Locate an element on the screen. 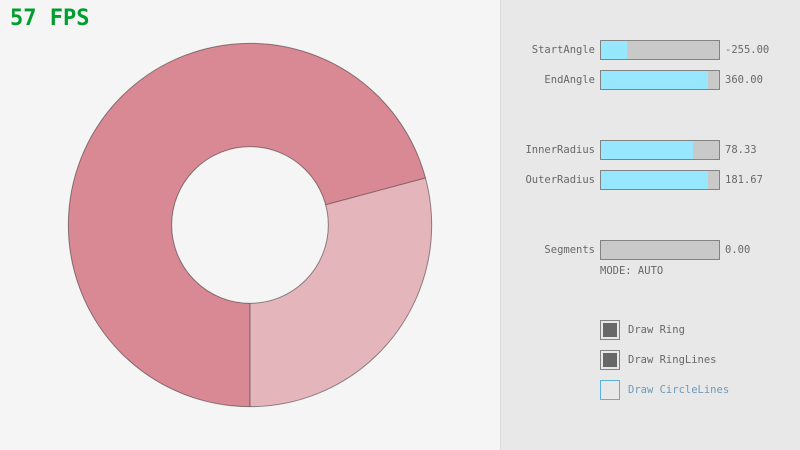 The height and width of the screenshot is (450, 800). start-angle-slider-fill is located at coordinates (614, 50).